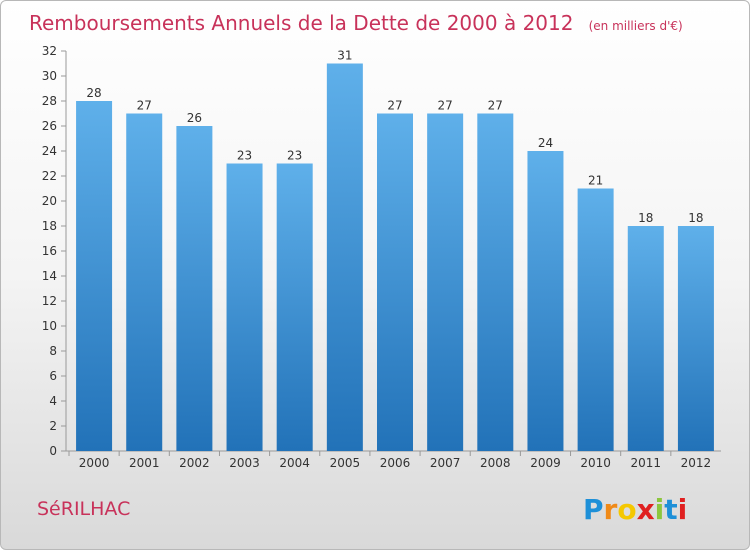  I want to click on bar-2002, so click(194, 288).